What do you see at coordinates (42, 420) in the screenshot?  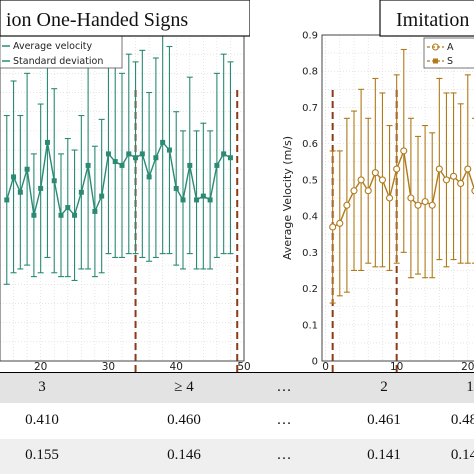 I see `table-cell: 0.410` at bounding box center [42, 420].